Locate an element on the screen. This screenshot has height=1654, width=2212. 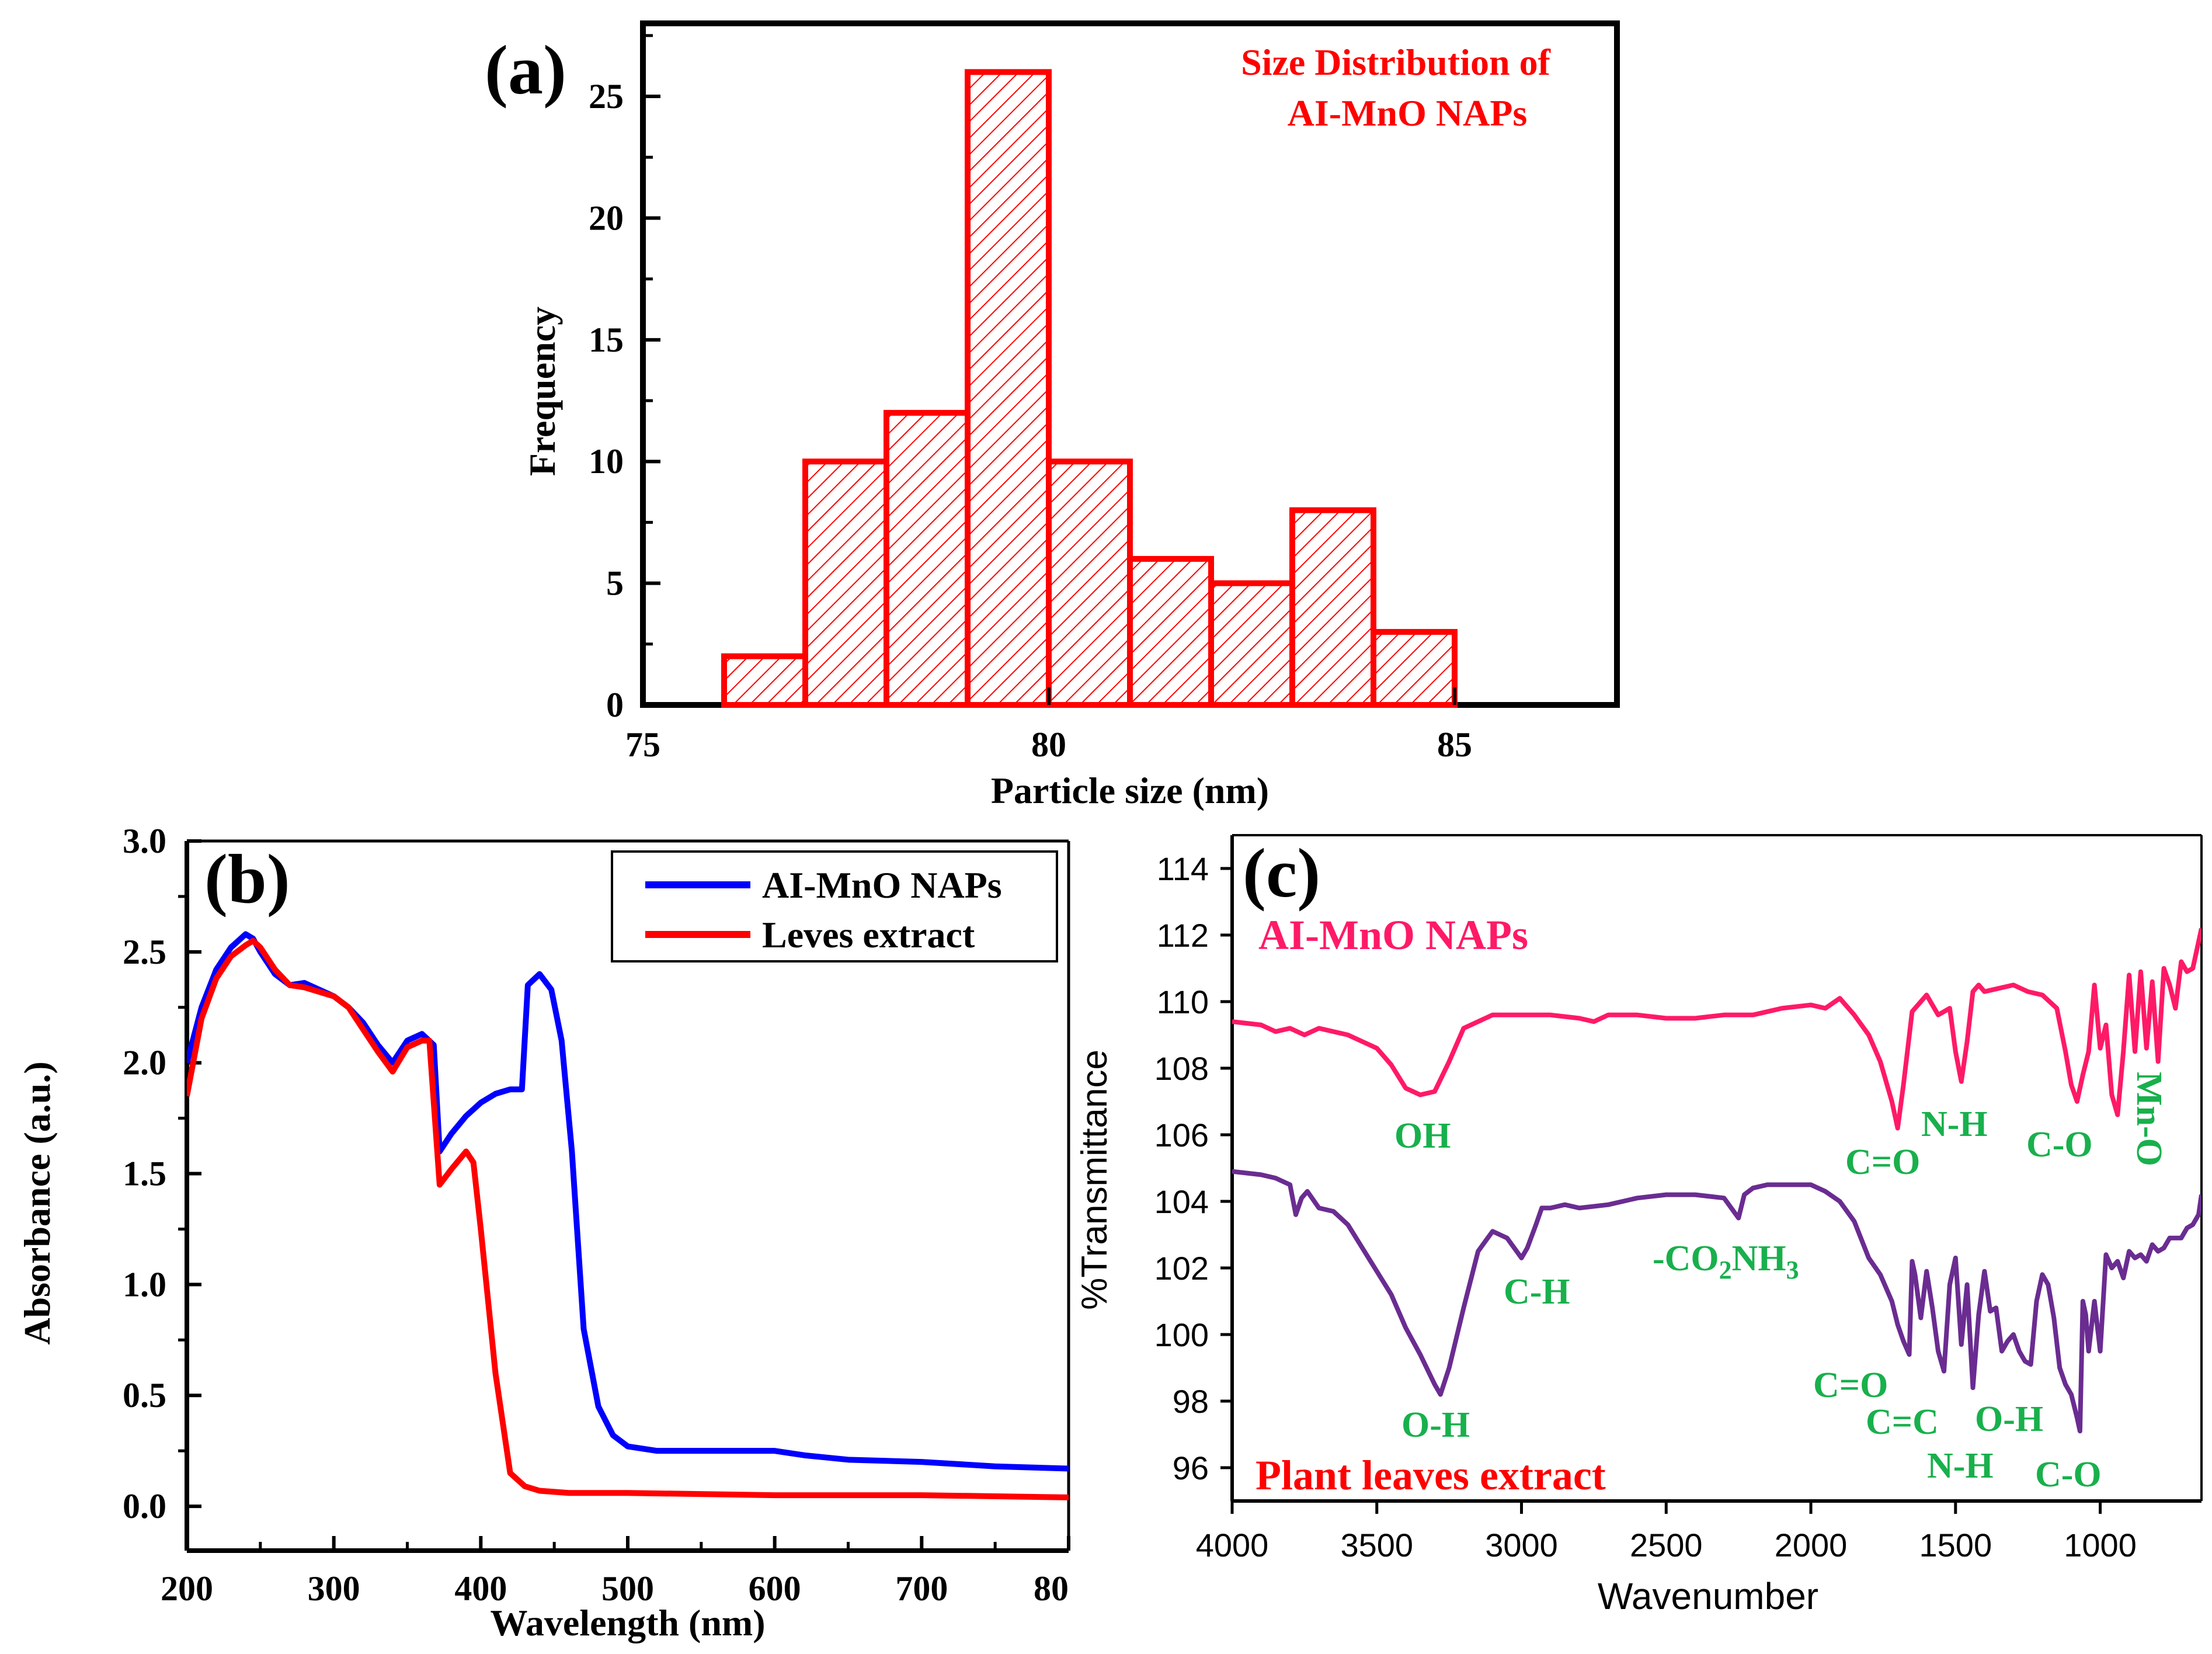
panel-b-legend-box is located at coordinates (835, 906).